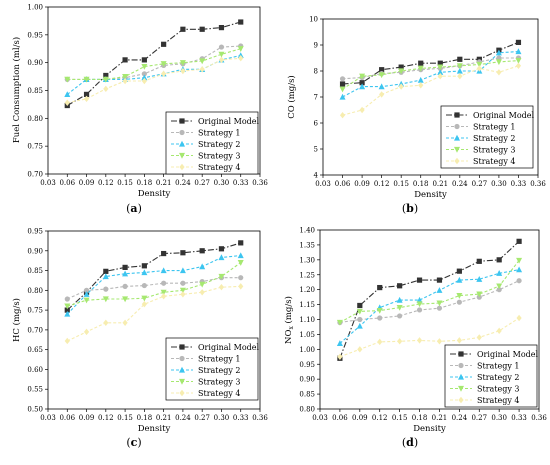 The width and height of the screenshot is (550, 465). Describe the element at coordinates (289, 336) in the screenshot. I see `y-axis-label-main: NO` at that location.